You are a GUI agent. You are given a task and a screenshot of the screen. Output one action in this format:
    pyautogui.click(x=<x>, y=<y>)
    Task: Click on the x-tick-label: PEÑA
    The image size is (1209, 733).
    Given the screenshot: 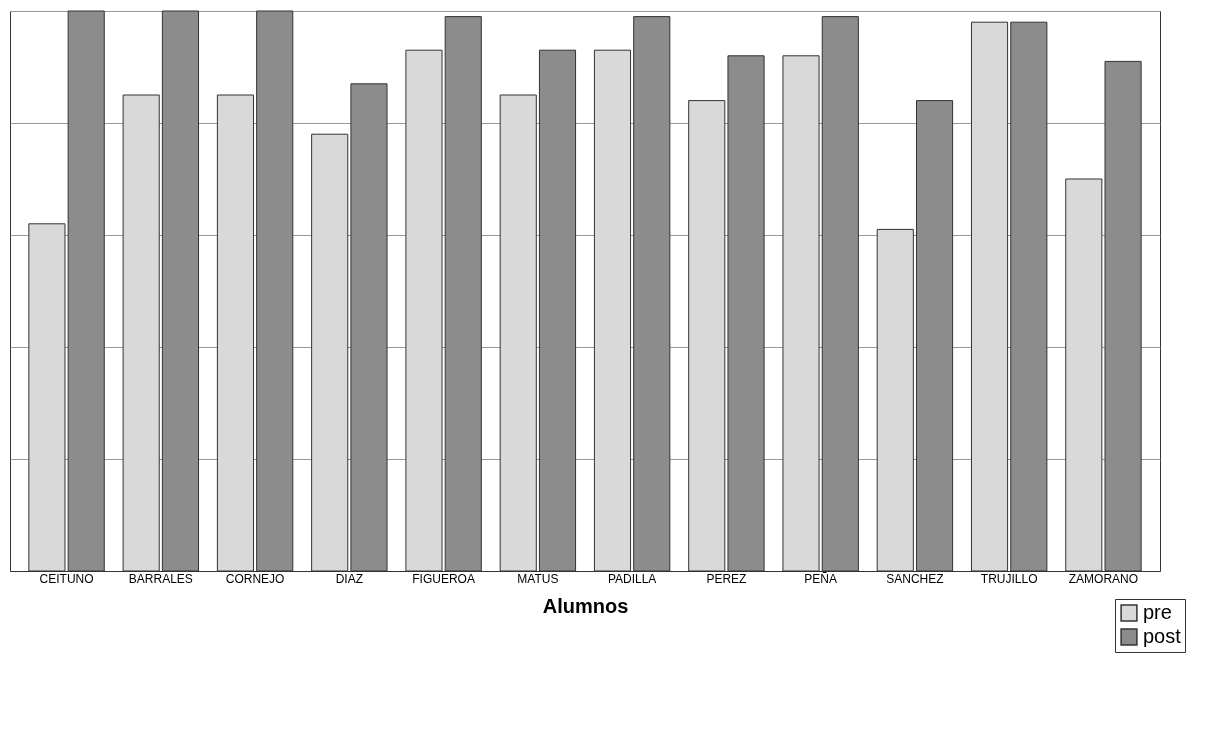 What is the action you would take?
    pyautogui.click(x=820, y=578)
    